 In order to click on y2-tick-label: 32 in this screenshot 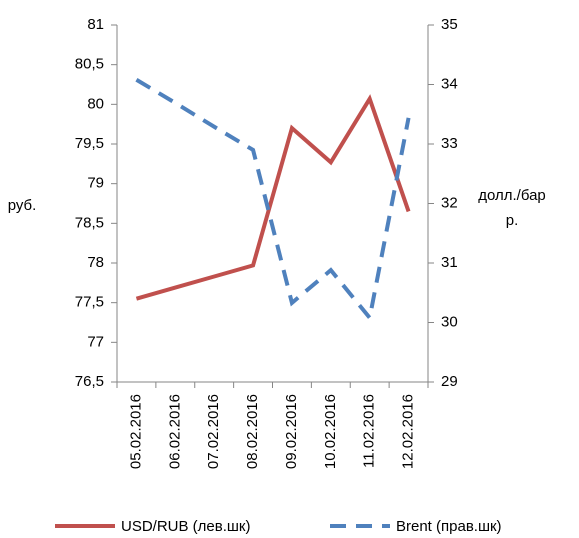, I will do `click(449, 202)`.